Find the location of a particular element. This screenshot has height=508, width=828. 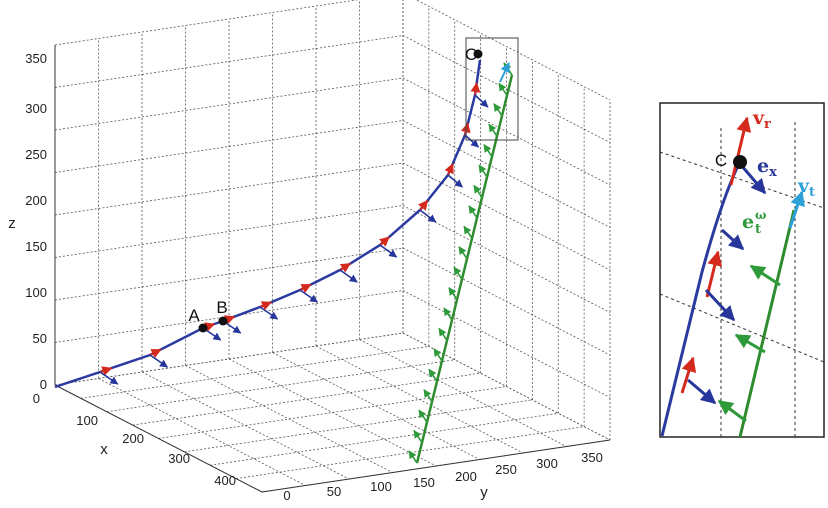

ex-label: ex is located at coordinates (767, 167).